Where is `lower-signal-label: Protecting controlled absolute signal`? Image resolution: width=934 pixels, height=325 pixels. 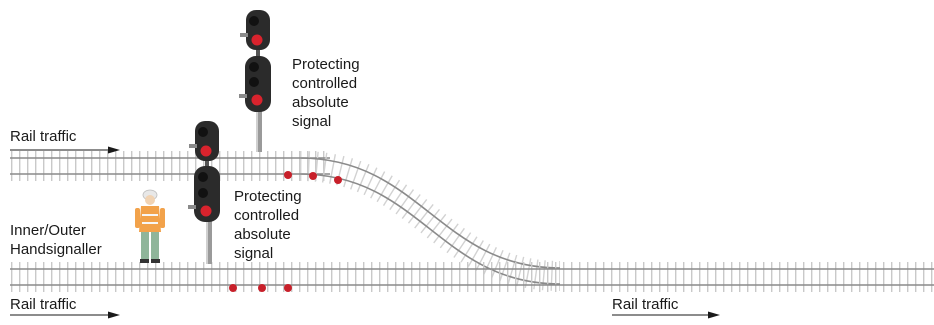
lower-signal-label: Protecting controlled absolute signal is located at coordinates (268, 225).